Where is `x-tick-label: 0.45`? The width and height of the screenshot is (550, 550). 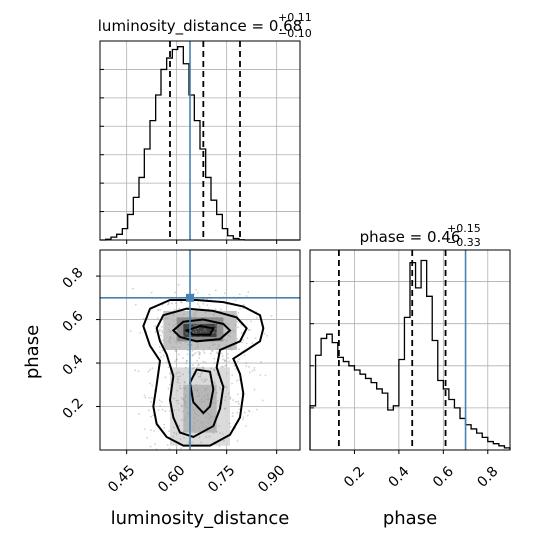
x-tick-label: 0.45 is located at coordinates (121, 478).